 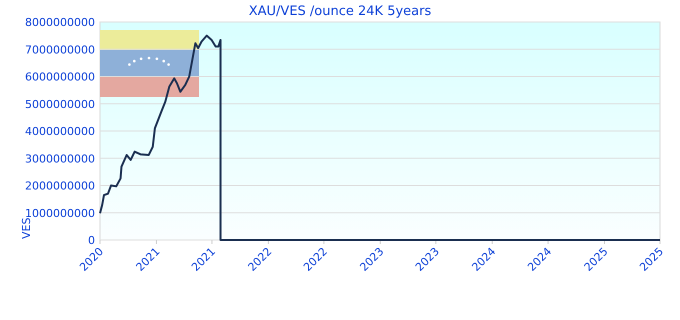 I want to click on y-tick-label: 7000000000, so click(x=60, y=49).